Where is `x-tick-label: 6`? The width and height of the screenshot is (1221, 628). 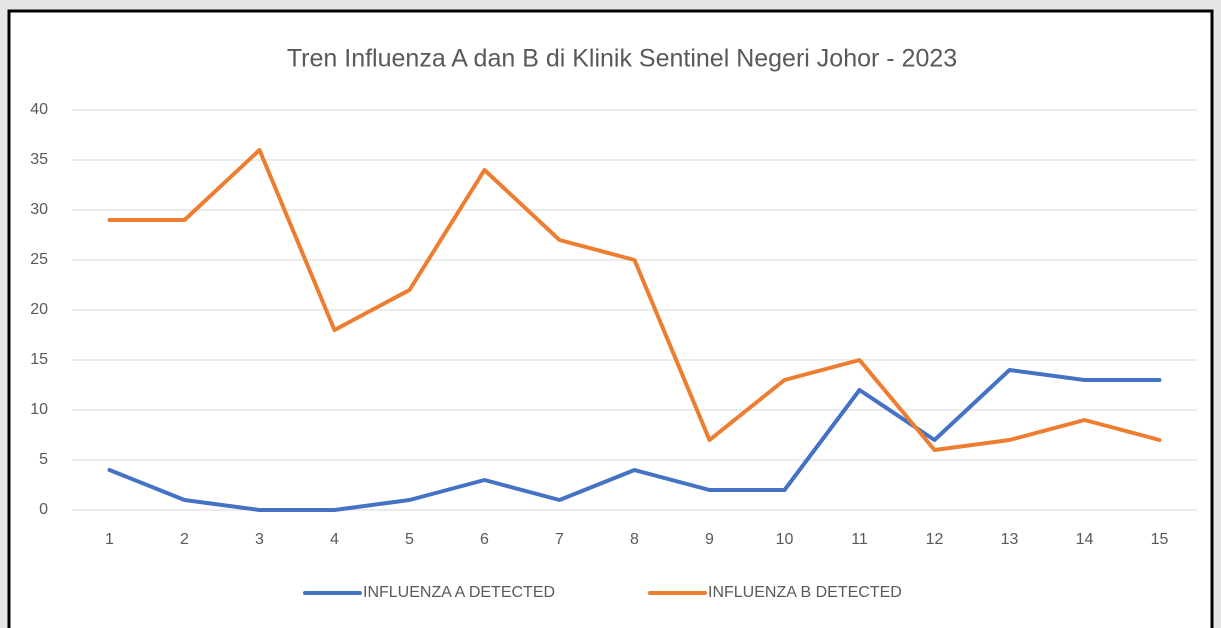 x-tick-label: 6 is located at coordinates (484, 539).